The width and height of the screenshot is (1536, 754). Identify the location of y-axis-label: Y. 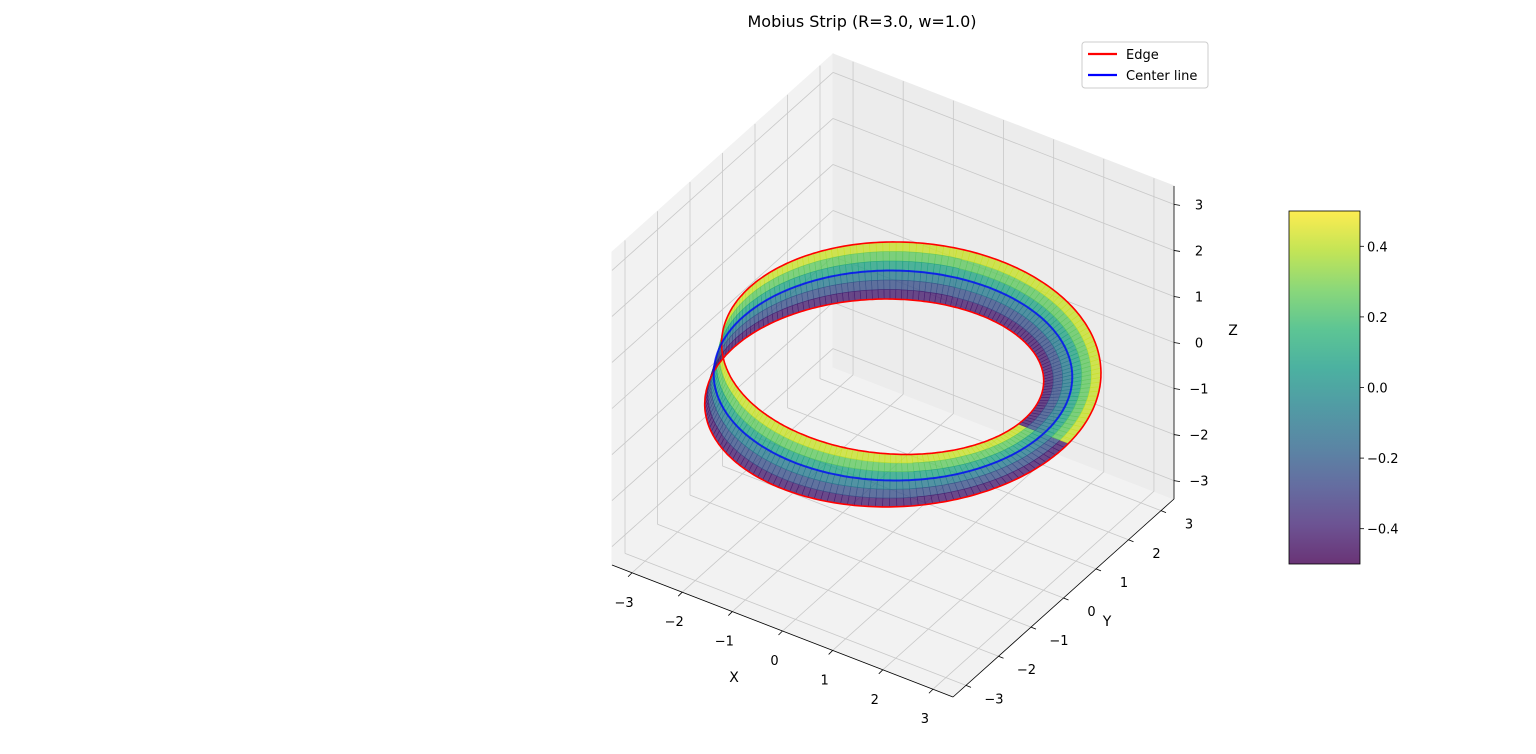
(1107, 622).